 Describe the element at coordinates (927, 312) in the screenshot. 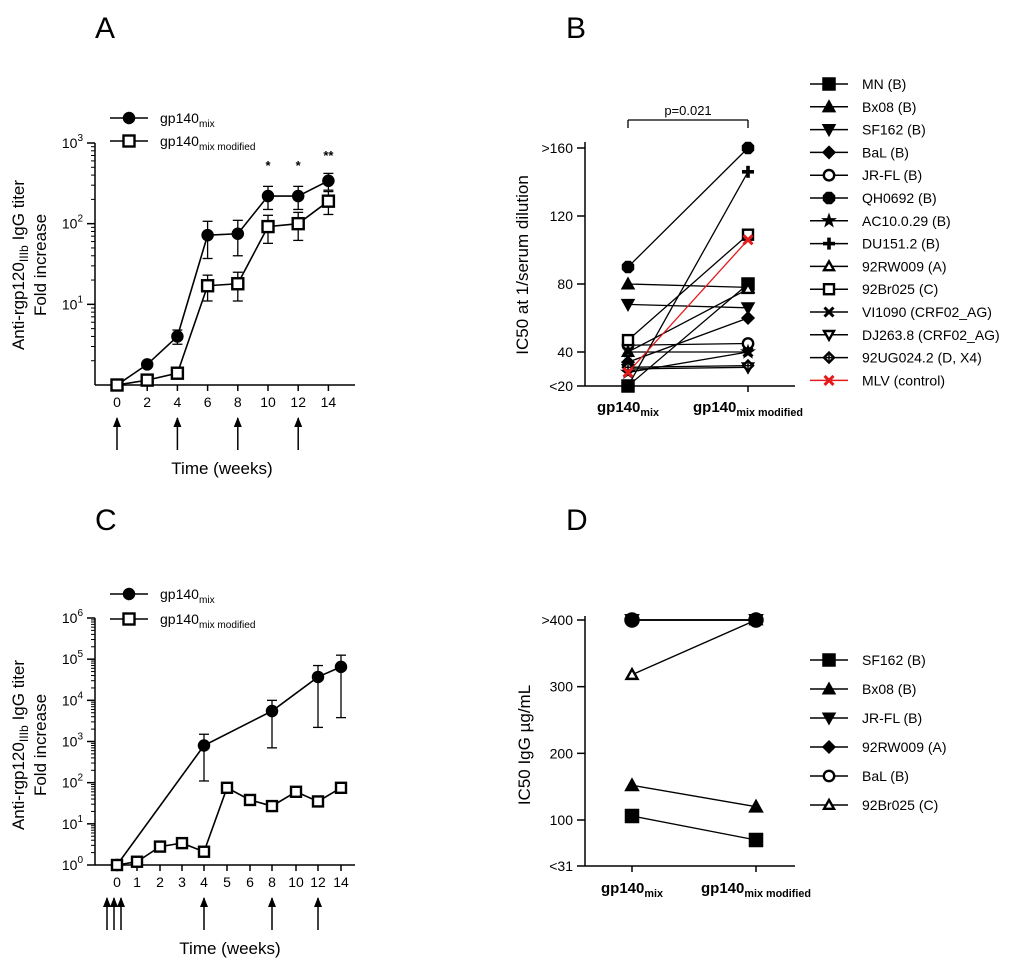

I see `legend-label: VI1090 (CRF02_AG)` at that location.